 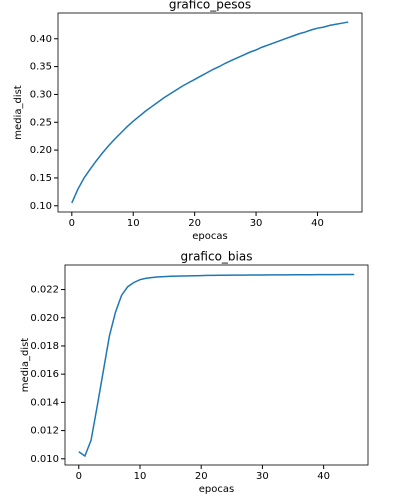 What do you see at coordinates (44, 459) in the screenshot?
I see `y-tick-label: 0.010` at bounding box center [44, 459].